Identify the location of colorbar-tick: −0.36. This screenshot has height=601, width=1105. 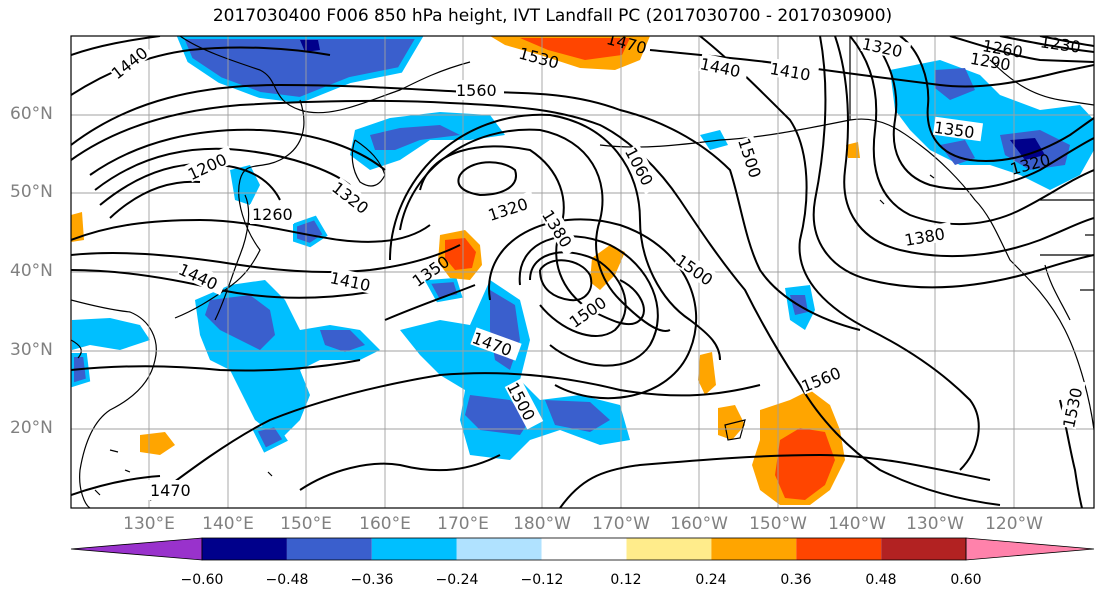
(372, 580).